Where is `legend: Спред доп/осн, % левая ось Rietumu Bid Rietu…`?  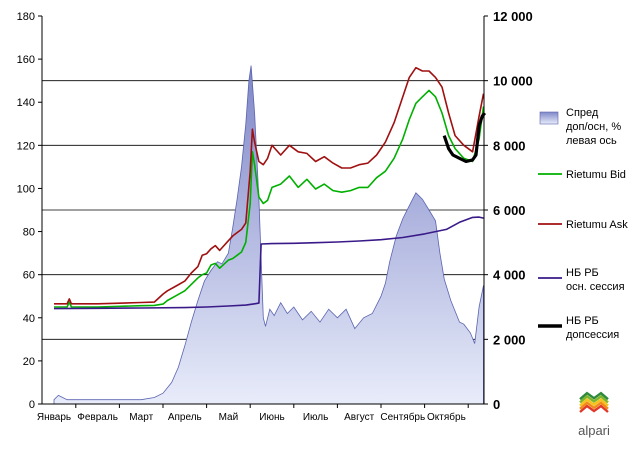
legend: Спред доп/осн, % левая ось Rietumu Bid Rietu… is located at coordinates (583, 224).